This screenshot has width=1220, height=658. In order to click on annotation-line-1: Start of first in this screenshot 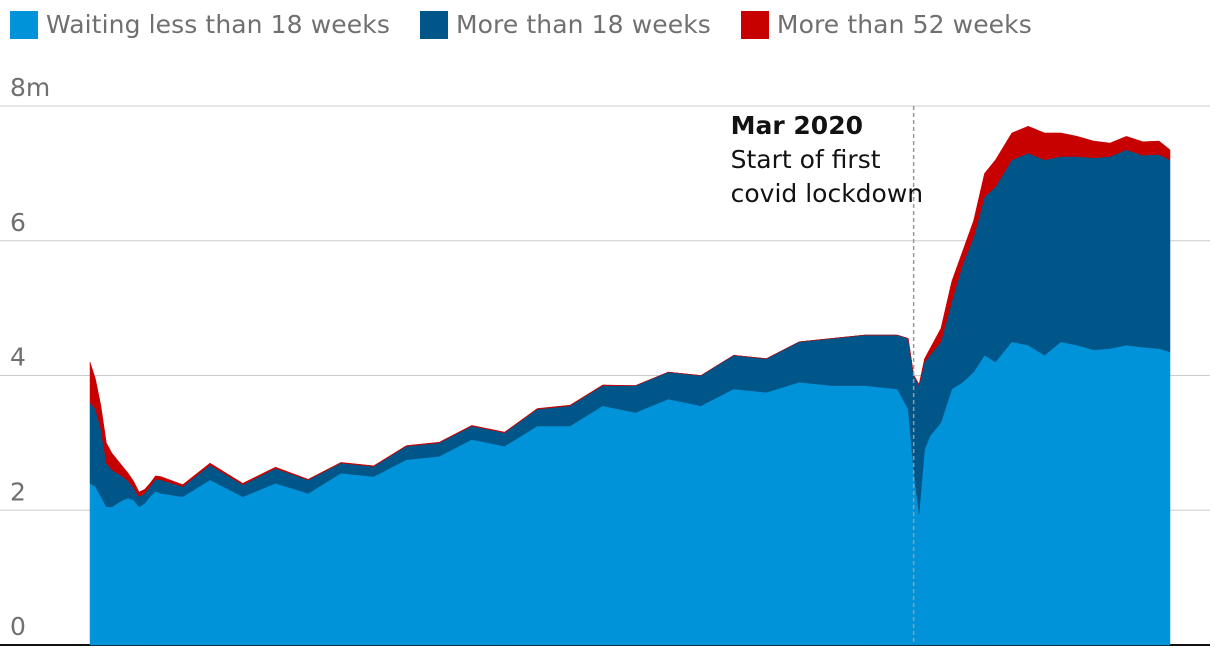, I will do `click(806, 159)`.